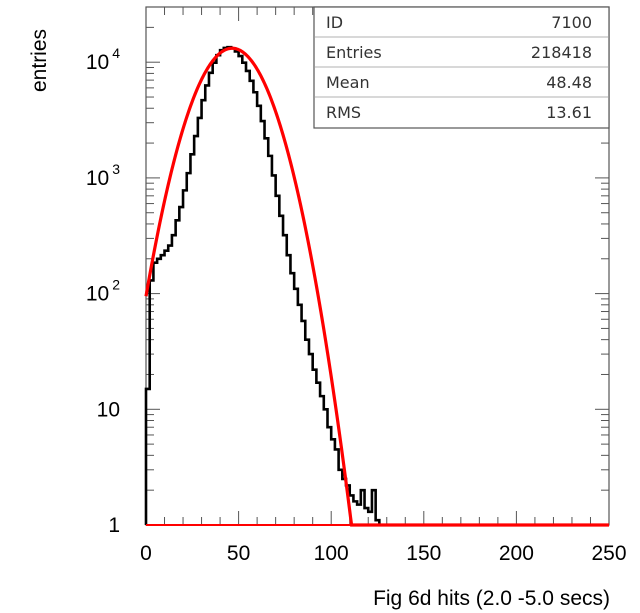 The image size is (640, 613). Describe the element at coordinates (561, 52) in the screenshot. I see `stat-value-entries: 218418` at that location.